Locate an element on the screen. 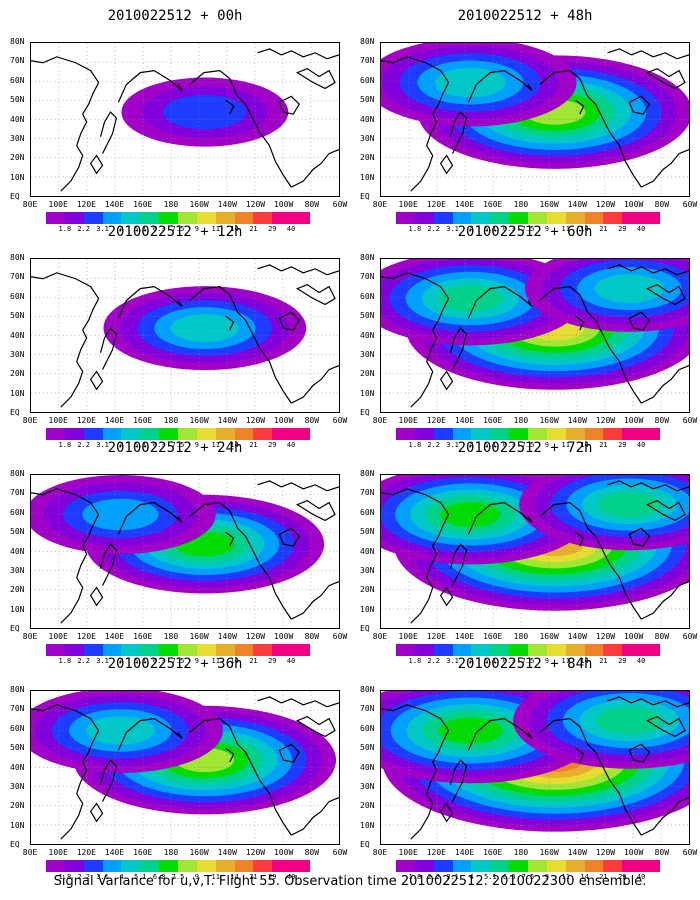 The height and width of the screenshot is (900, 700). longitude-label: 140E is located at coordinates (464, 204).